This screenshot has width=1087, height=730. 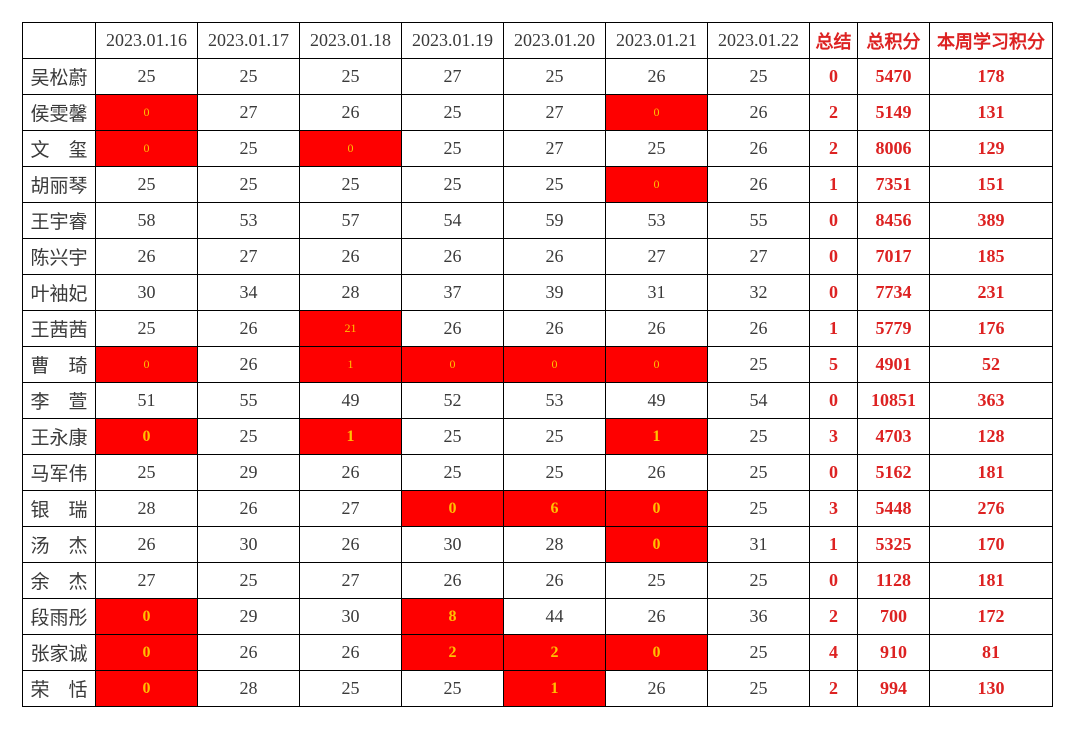 I want to click on table-row: 叶袖妃 30 34 28 37 39 31 32 0 7734 231, so click(x=537, y=292).